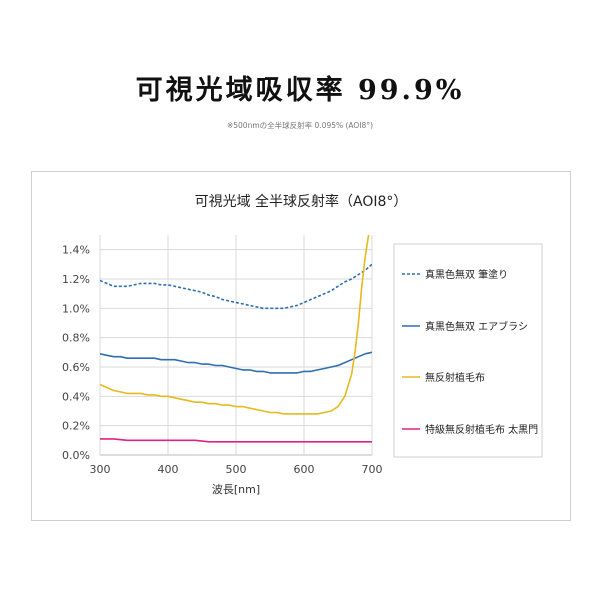 This screenshot has width=600, height=600. Describe the element at coordinates (76, 367) in the screenshot. I see `y-tick-label: 0.6%` at that location.